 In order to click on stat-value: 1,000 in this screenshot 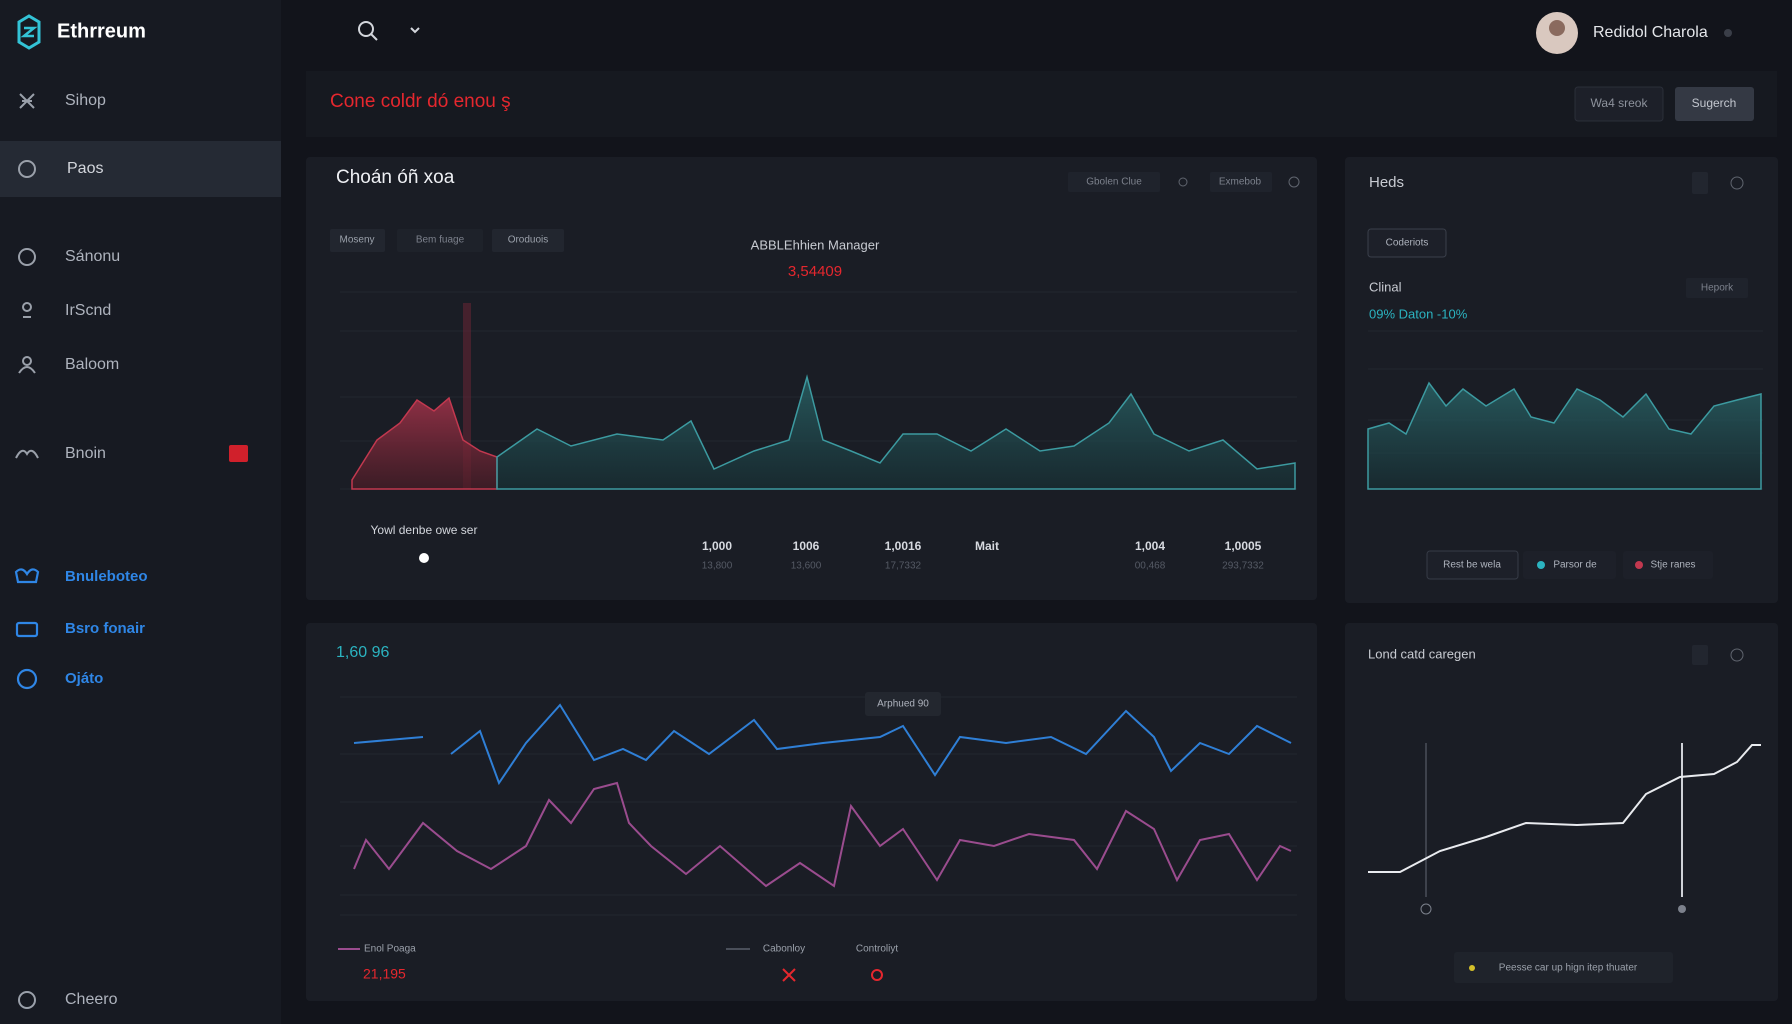, I will do `click(717, 546)`.